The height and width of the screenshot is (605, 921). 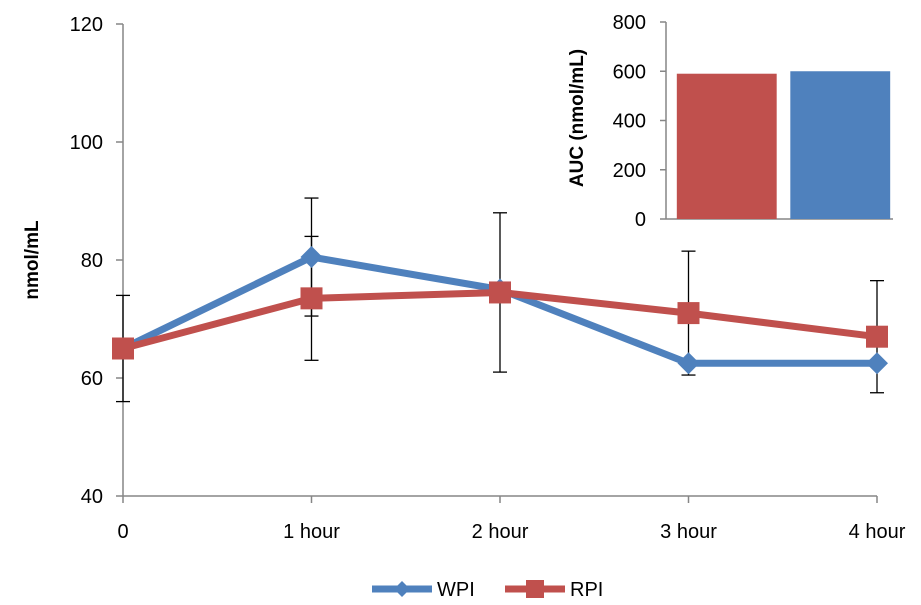 What do you see at coordinates (500, 532) in the screenshot?
I see `main-x-tick-label: 2 hour` at bounding box center [500, 532].